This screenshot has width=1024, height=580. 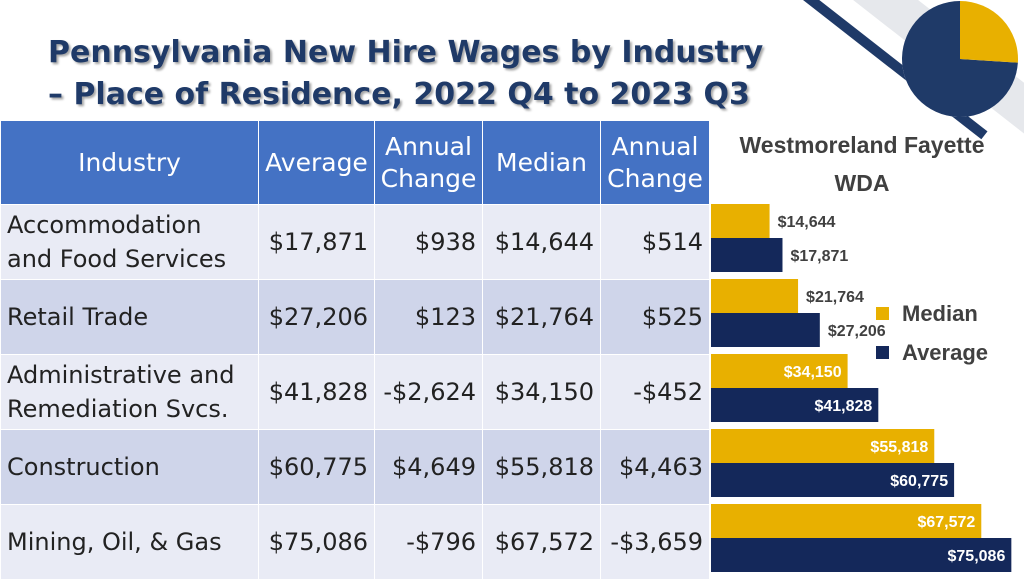 I want to click on industry-cell: Accommodation and Food Services, so click(x=129, y=242).